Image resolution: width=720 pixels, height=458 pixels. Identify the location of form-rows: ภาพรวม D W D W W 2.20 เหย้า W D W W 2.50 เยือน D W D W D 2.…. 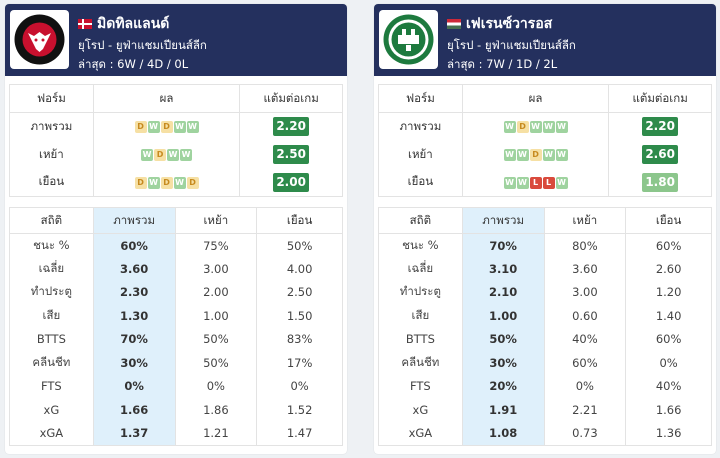
(176, 154).